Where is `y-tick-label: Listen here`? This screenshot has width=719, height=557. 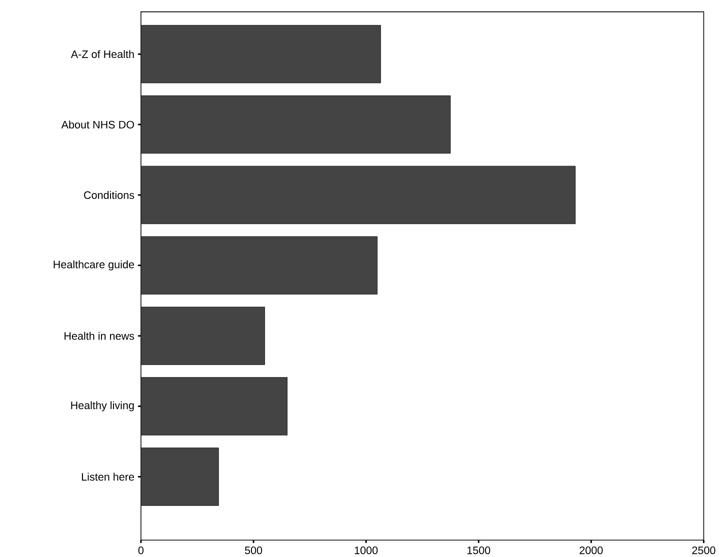
y-tick-label: Listen here is located at coordinates (108, 476).